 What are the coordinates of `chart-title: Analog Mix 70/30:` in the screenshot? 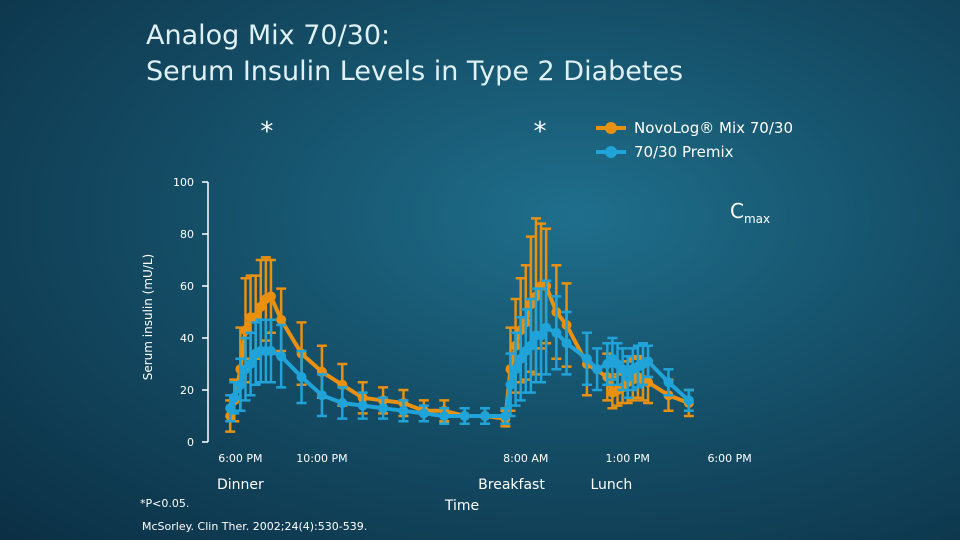 It's located at (268, 35).